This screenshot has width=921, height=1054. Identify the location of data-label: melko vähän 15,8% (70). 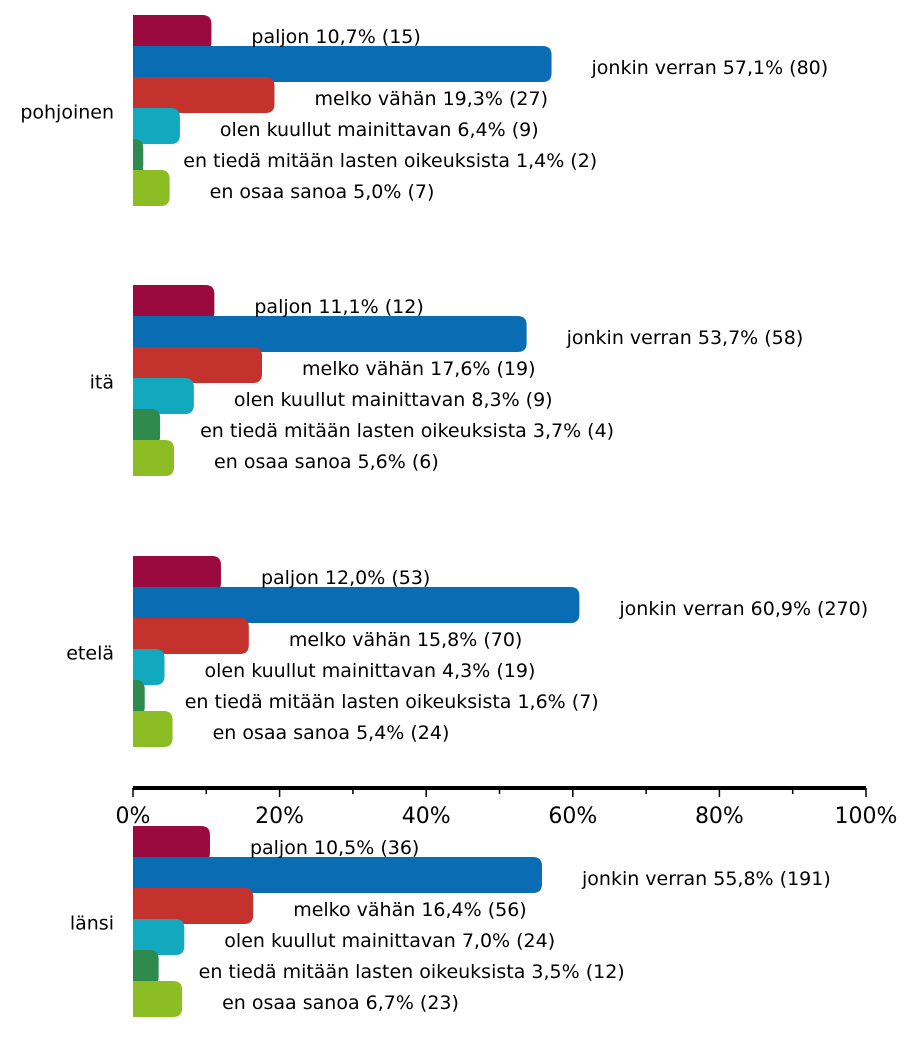
(406, 640).